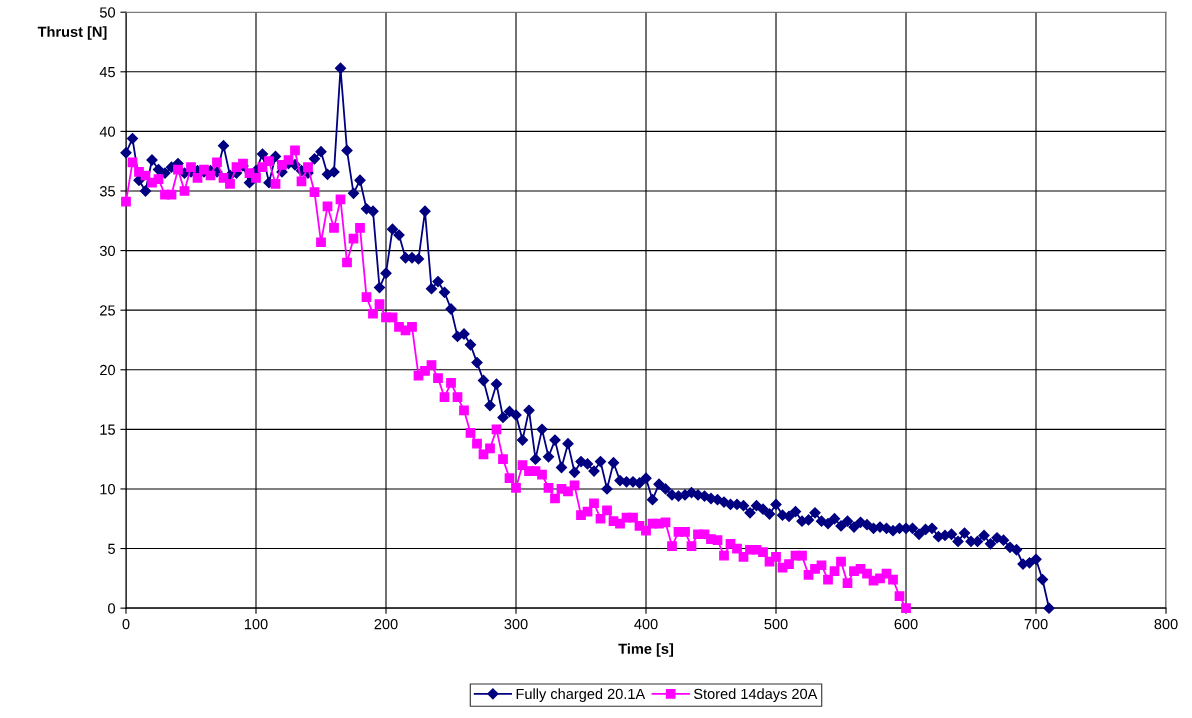 The width and height of the screenshot is (1192, 718). I want to click on y-tick-label: 45, so click(107, 72).